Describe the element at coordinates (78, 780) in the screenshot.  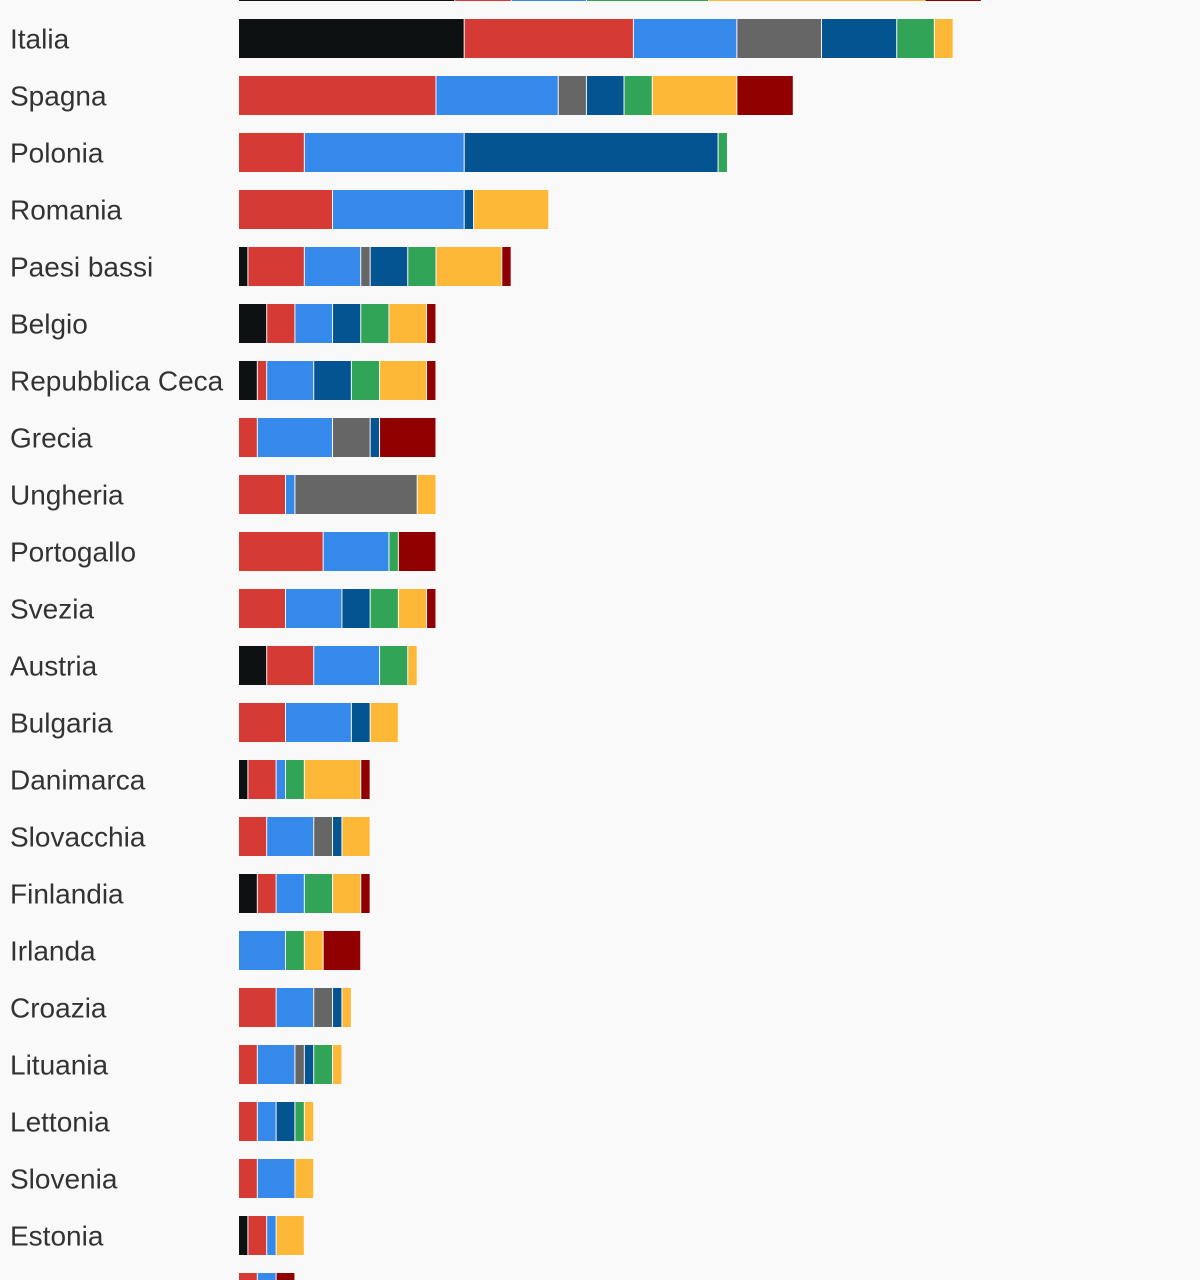
I see `category-label: Danimarca` at that location.